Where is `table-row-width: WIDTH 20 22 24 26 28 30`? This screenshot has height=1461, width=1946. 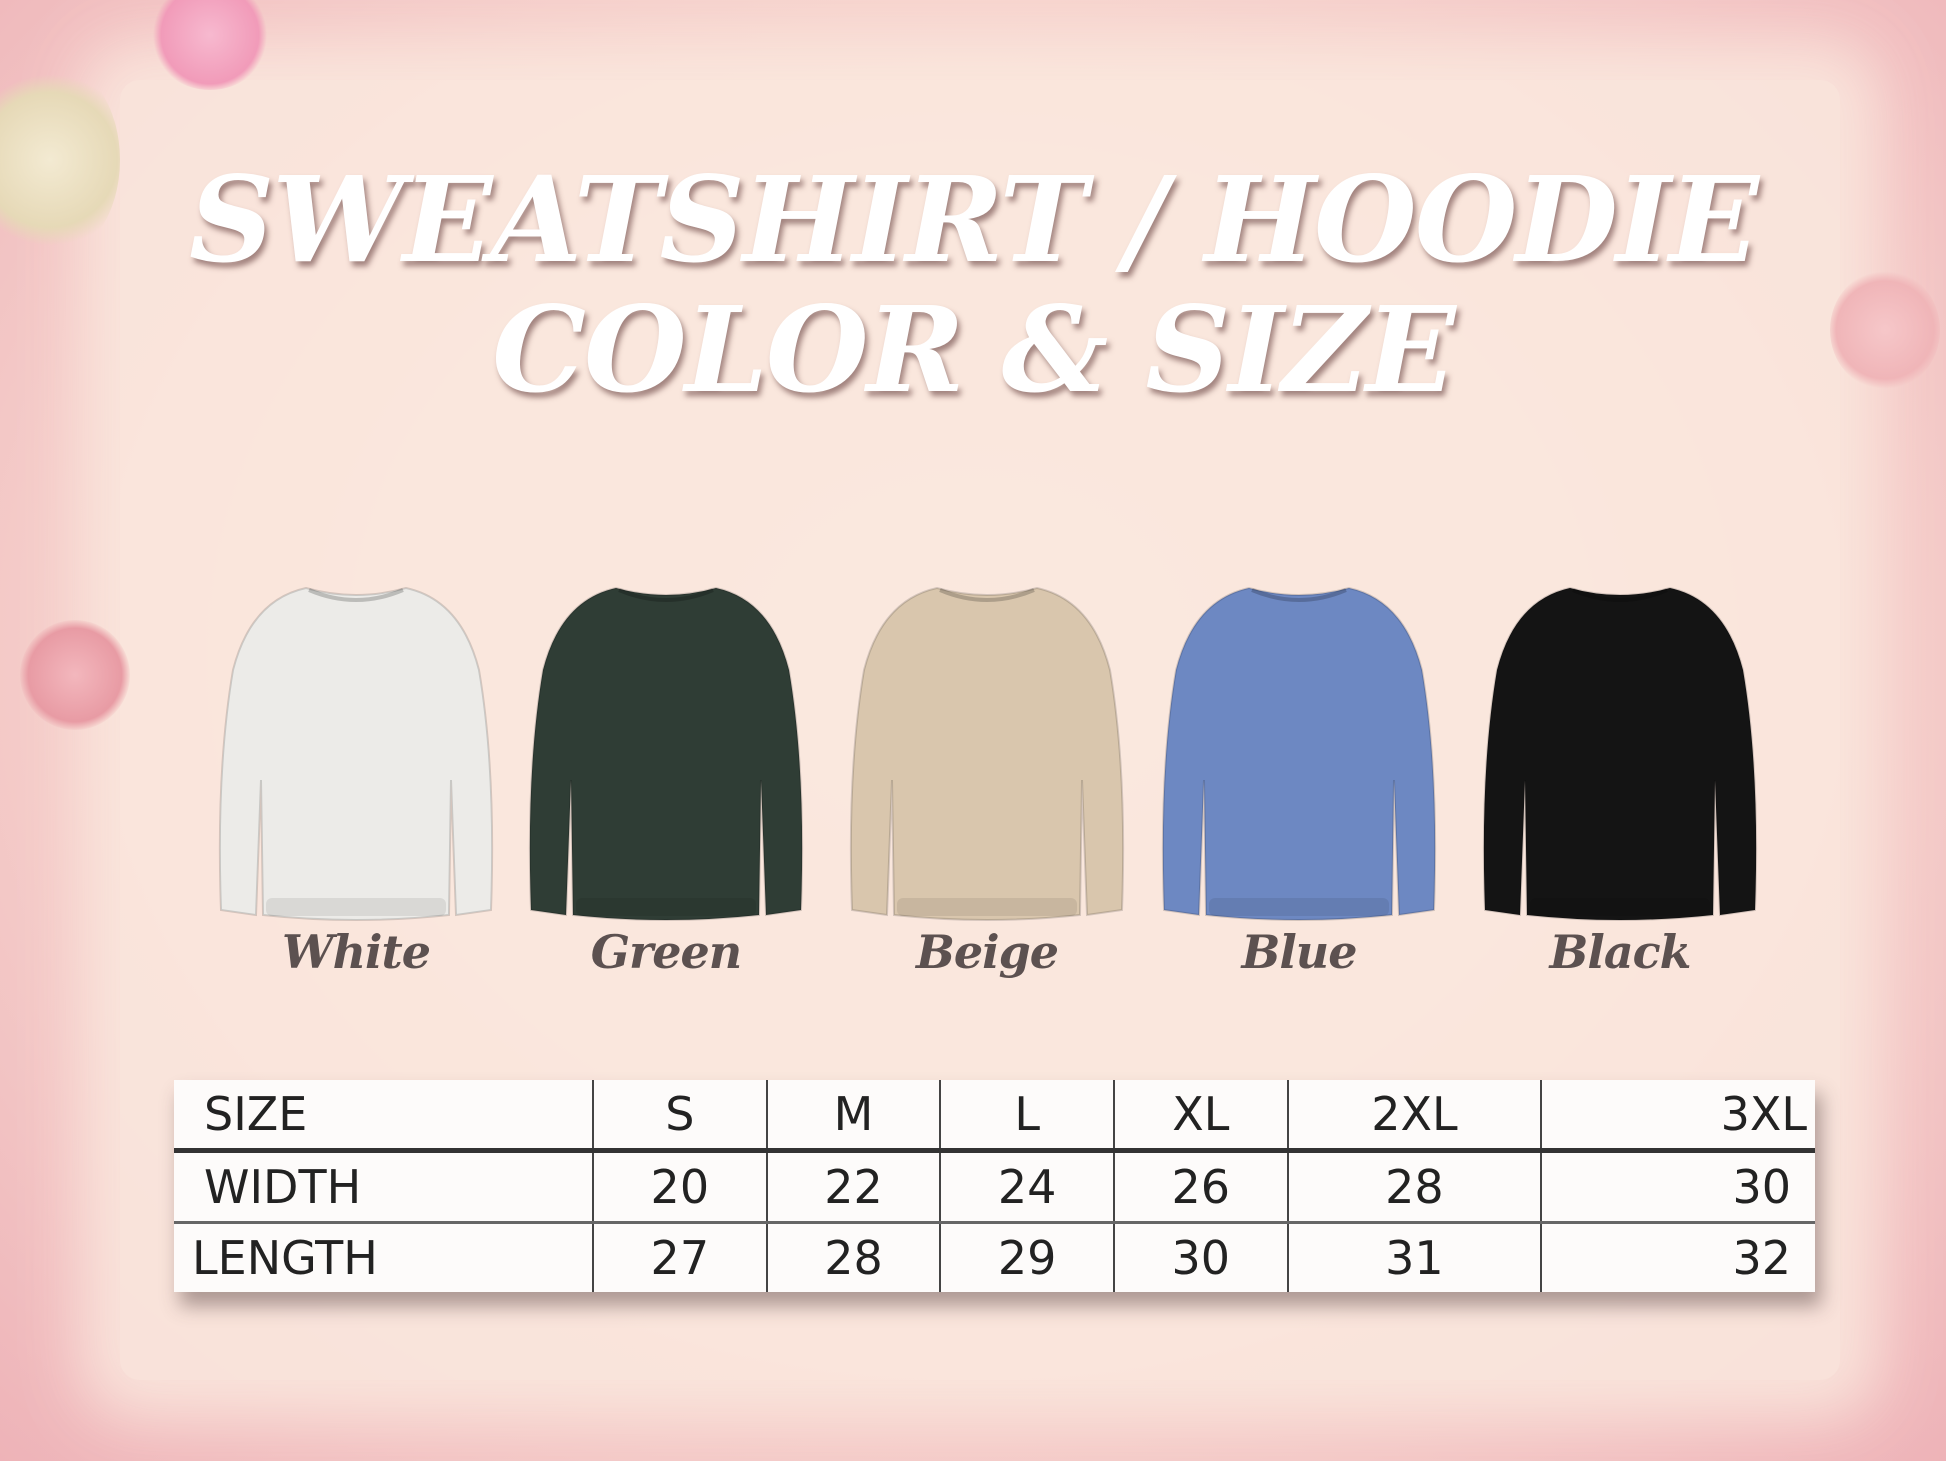
table-row-width: WIDTH 20 22 24 26 28 30 is located at coordinates (994, 1187).